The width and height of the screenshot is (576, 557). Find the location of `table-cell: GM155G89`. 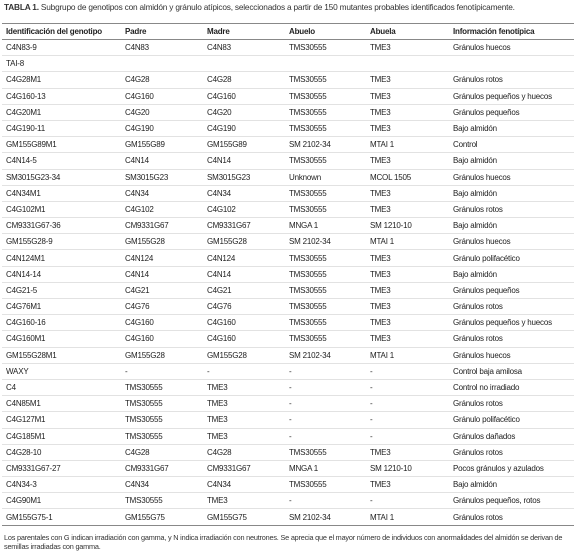

table-cell: GM155G89 is located at coordinates (162, 145).